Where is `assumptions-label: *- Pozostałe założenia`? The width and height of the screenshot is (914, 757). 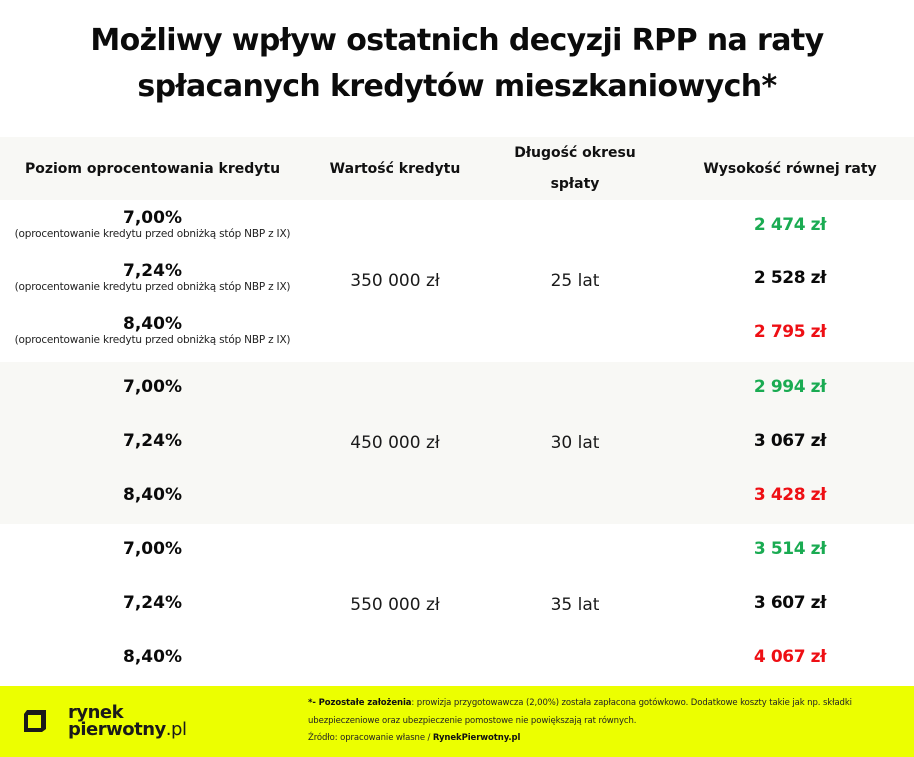
assumptions-label: *- Pozostałe założenia is located at coordinates (360, 703).